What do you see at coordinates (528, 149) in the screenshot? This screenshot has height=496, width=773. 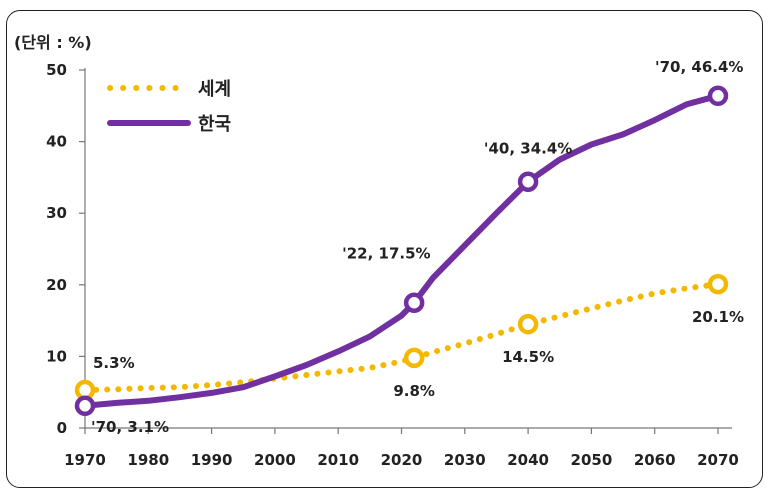 I see `data-annotation: '40, 34.4%` at bounding box center [528, 149].